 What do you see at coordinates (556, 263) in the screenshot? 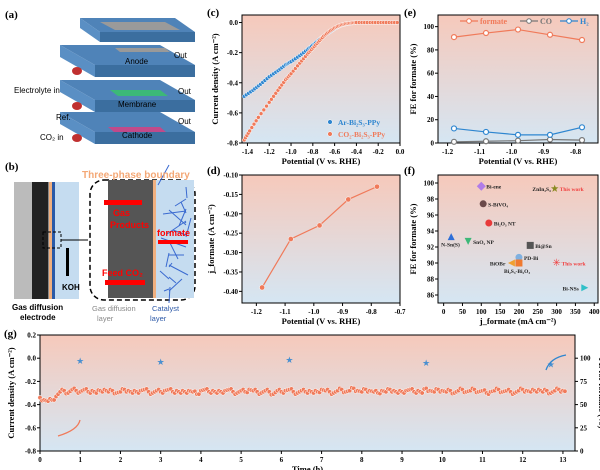
I see `asterisk-marker: ✳` at bounding box center [556, 263].